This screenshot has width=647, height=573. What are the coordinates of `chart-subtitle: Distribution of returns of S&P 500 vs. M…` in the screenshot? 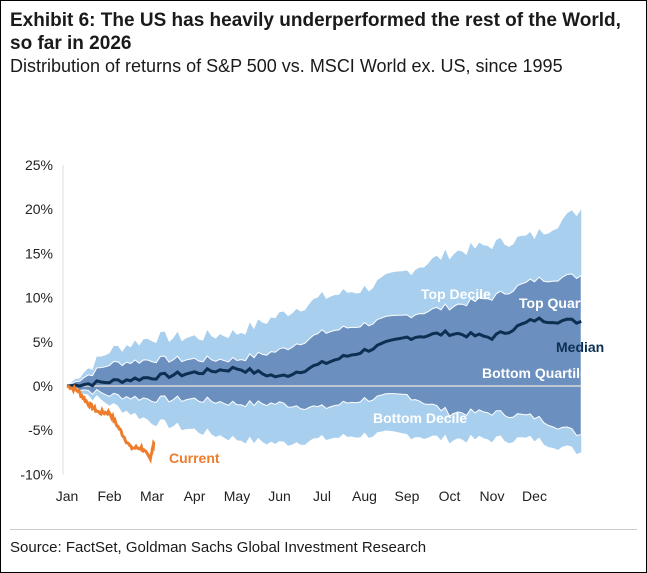 It's located at (286, 66).